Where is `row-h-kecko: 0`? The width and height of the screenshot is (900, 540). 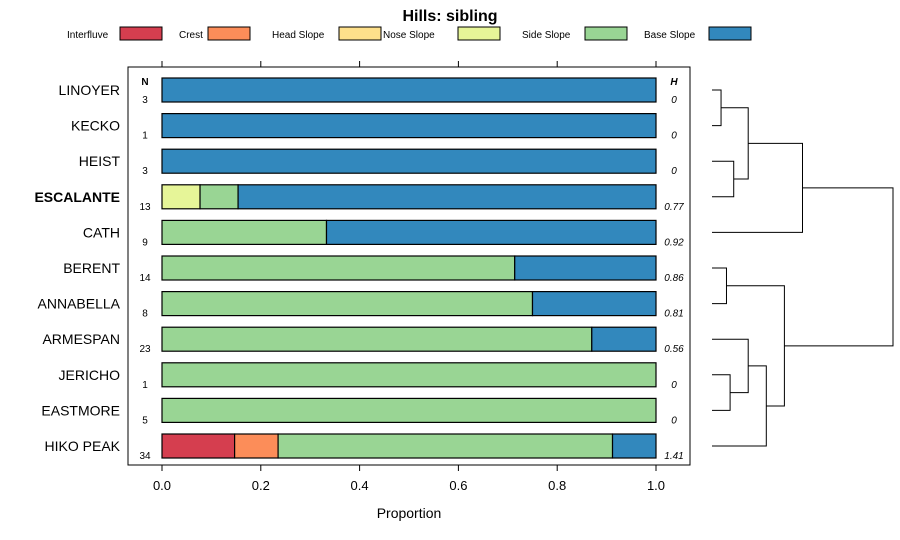 row-h-kecko: 0 is located at coordinates (674, 136).